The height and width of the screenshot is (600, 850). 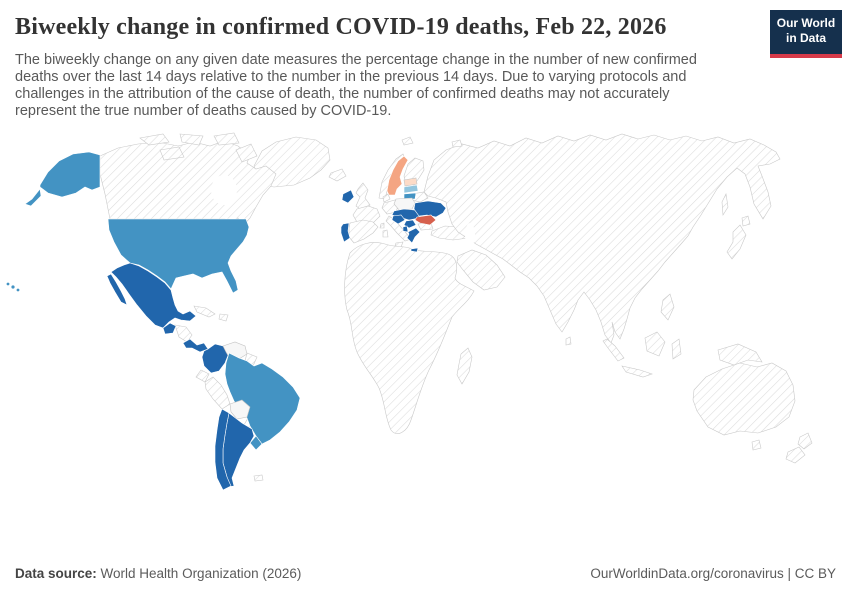 I want to click on region-iceland-nodata, so click(x=337, y=175).